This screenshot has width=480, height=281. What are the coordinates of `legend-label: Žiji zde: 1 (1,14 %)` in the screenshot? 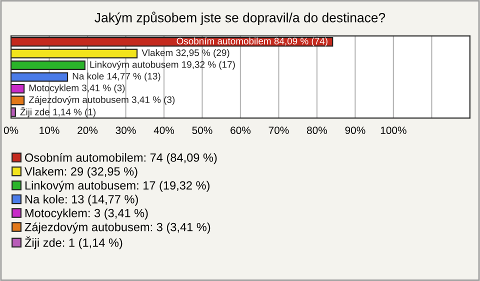 It's located at (73, 243).